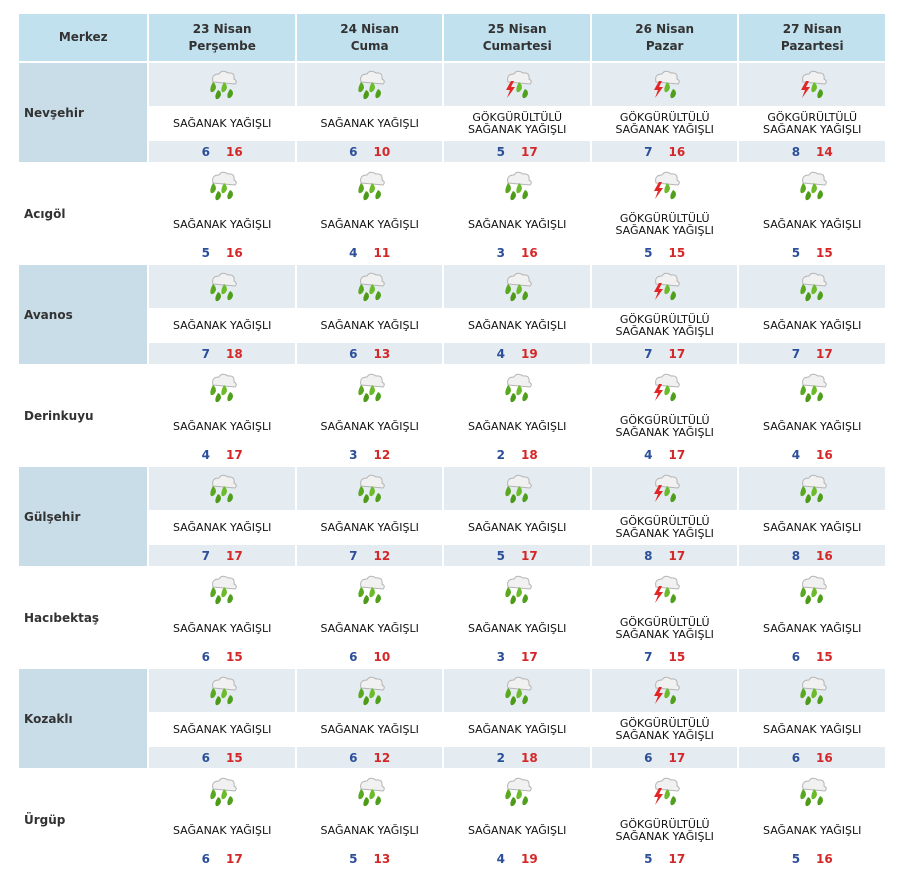  I want to click on city-icon-row: Kozaklı, so click(452, 718).